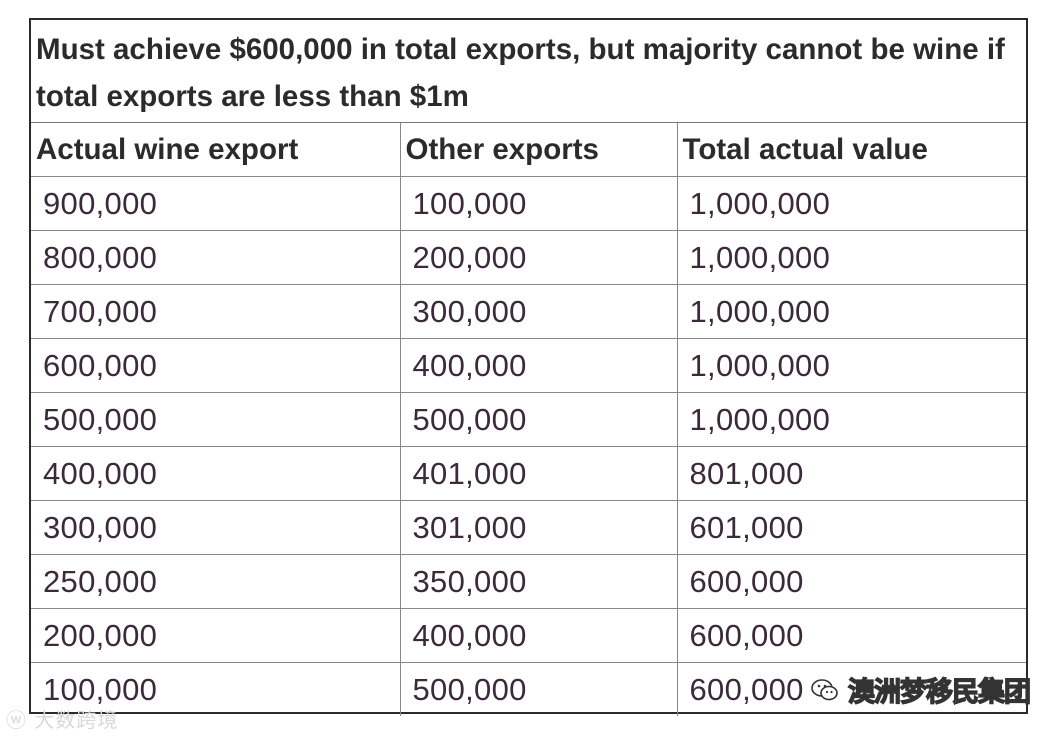 This screenshot has width=1064, height=736. What do you see at coordinates (539, 150) in the screenshot?
I see `header-other-exports: Other exports` at bounding box center [539, 150].